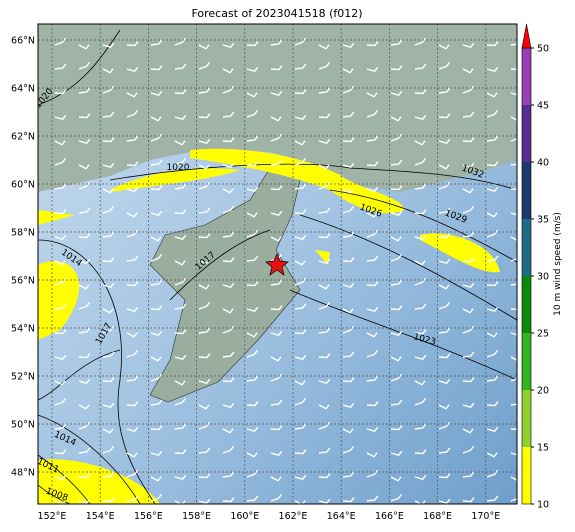 The height and width of the screenshot is (532, 575). I want to click on colorbar-tick-label: 10, so click(543, 505).